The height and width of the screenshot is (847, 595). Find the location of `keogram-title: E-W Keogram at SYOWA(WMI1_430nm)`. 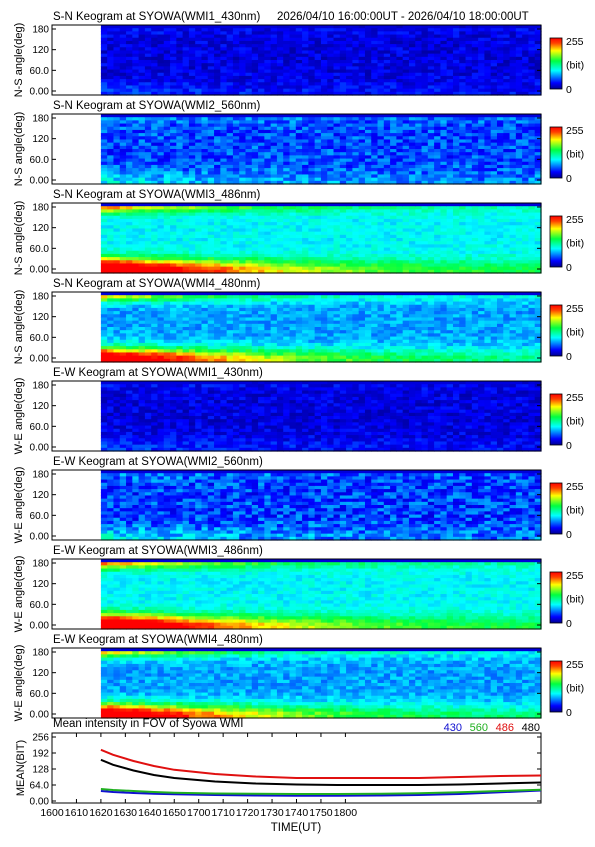

keogram-title: E-W Keogram at SYOWA(WMI1_430nm) is located at coordinates (158, 373).